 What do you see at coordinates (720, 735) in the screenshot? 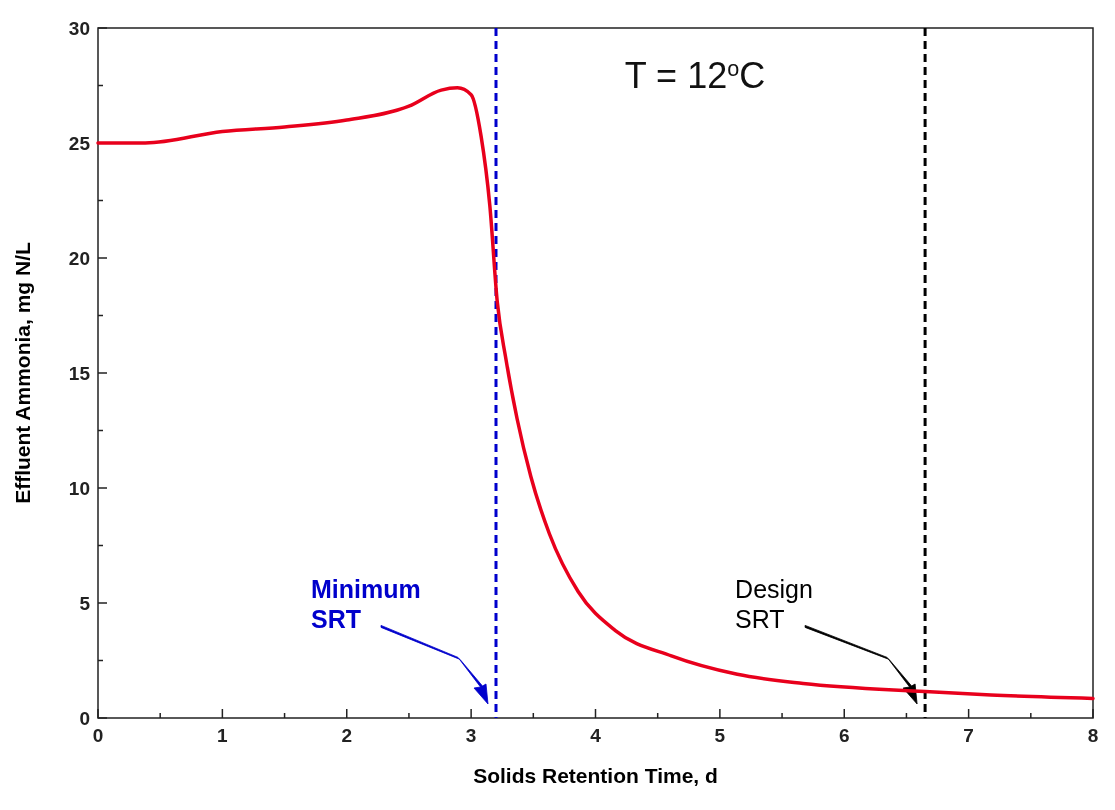
I see `x-tick-label: 5` at bounding box center [720, 735].